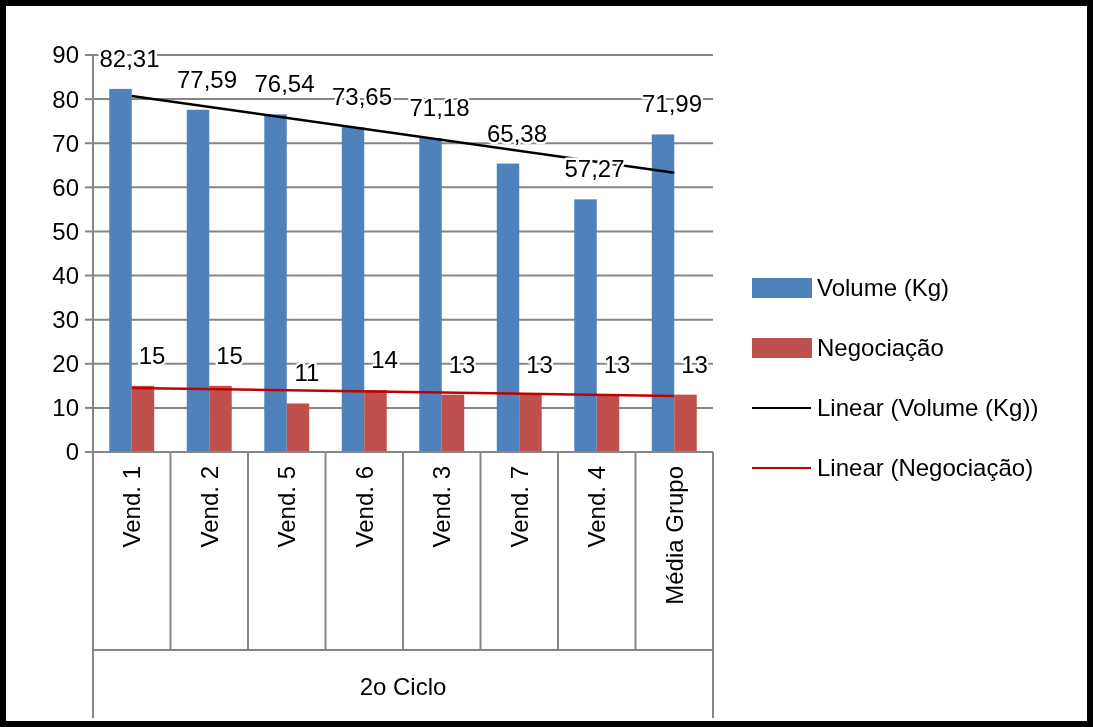 The width and height of the screenshot is (1093, 727). I want to click on x-tick-label: Vend. 2, so click(209, 507).